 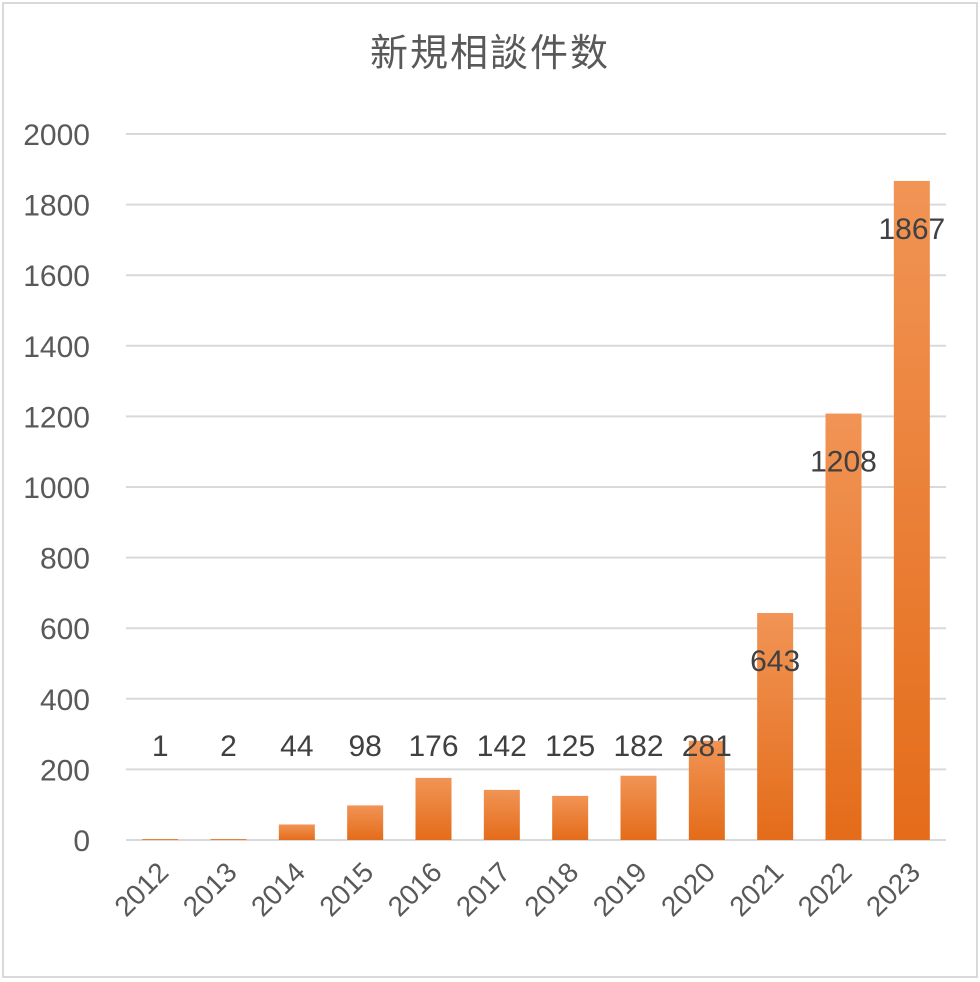 What do you see at coordinates (56, 417) in the screenshot?
I see `y-tick-label: 1200` at bounding box center [56, 417].